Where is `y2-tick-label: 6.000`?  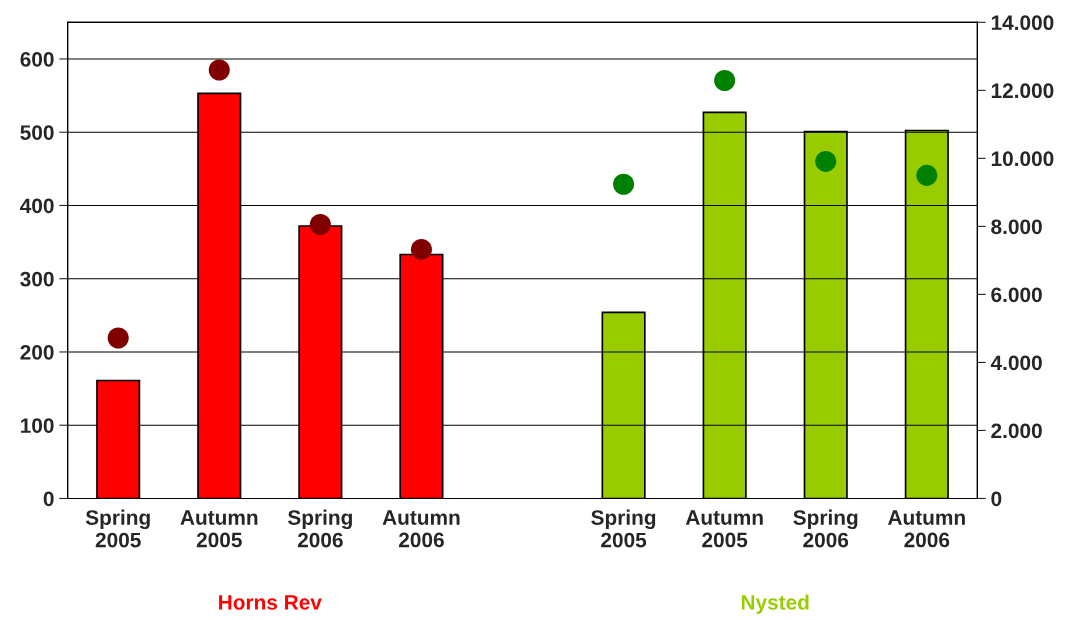 y2-tick-label: 6.000 is located at coordinates (1016, 295).